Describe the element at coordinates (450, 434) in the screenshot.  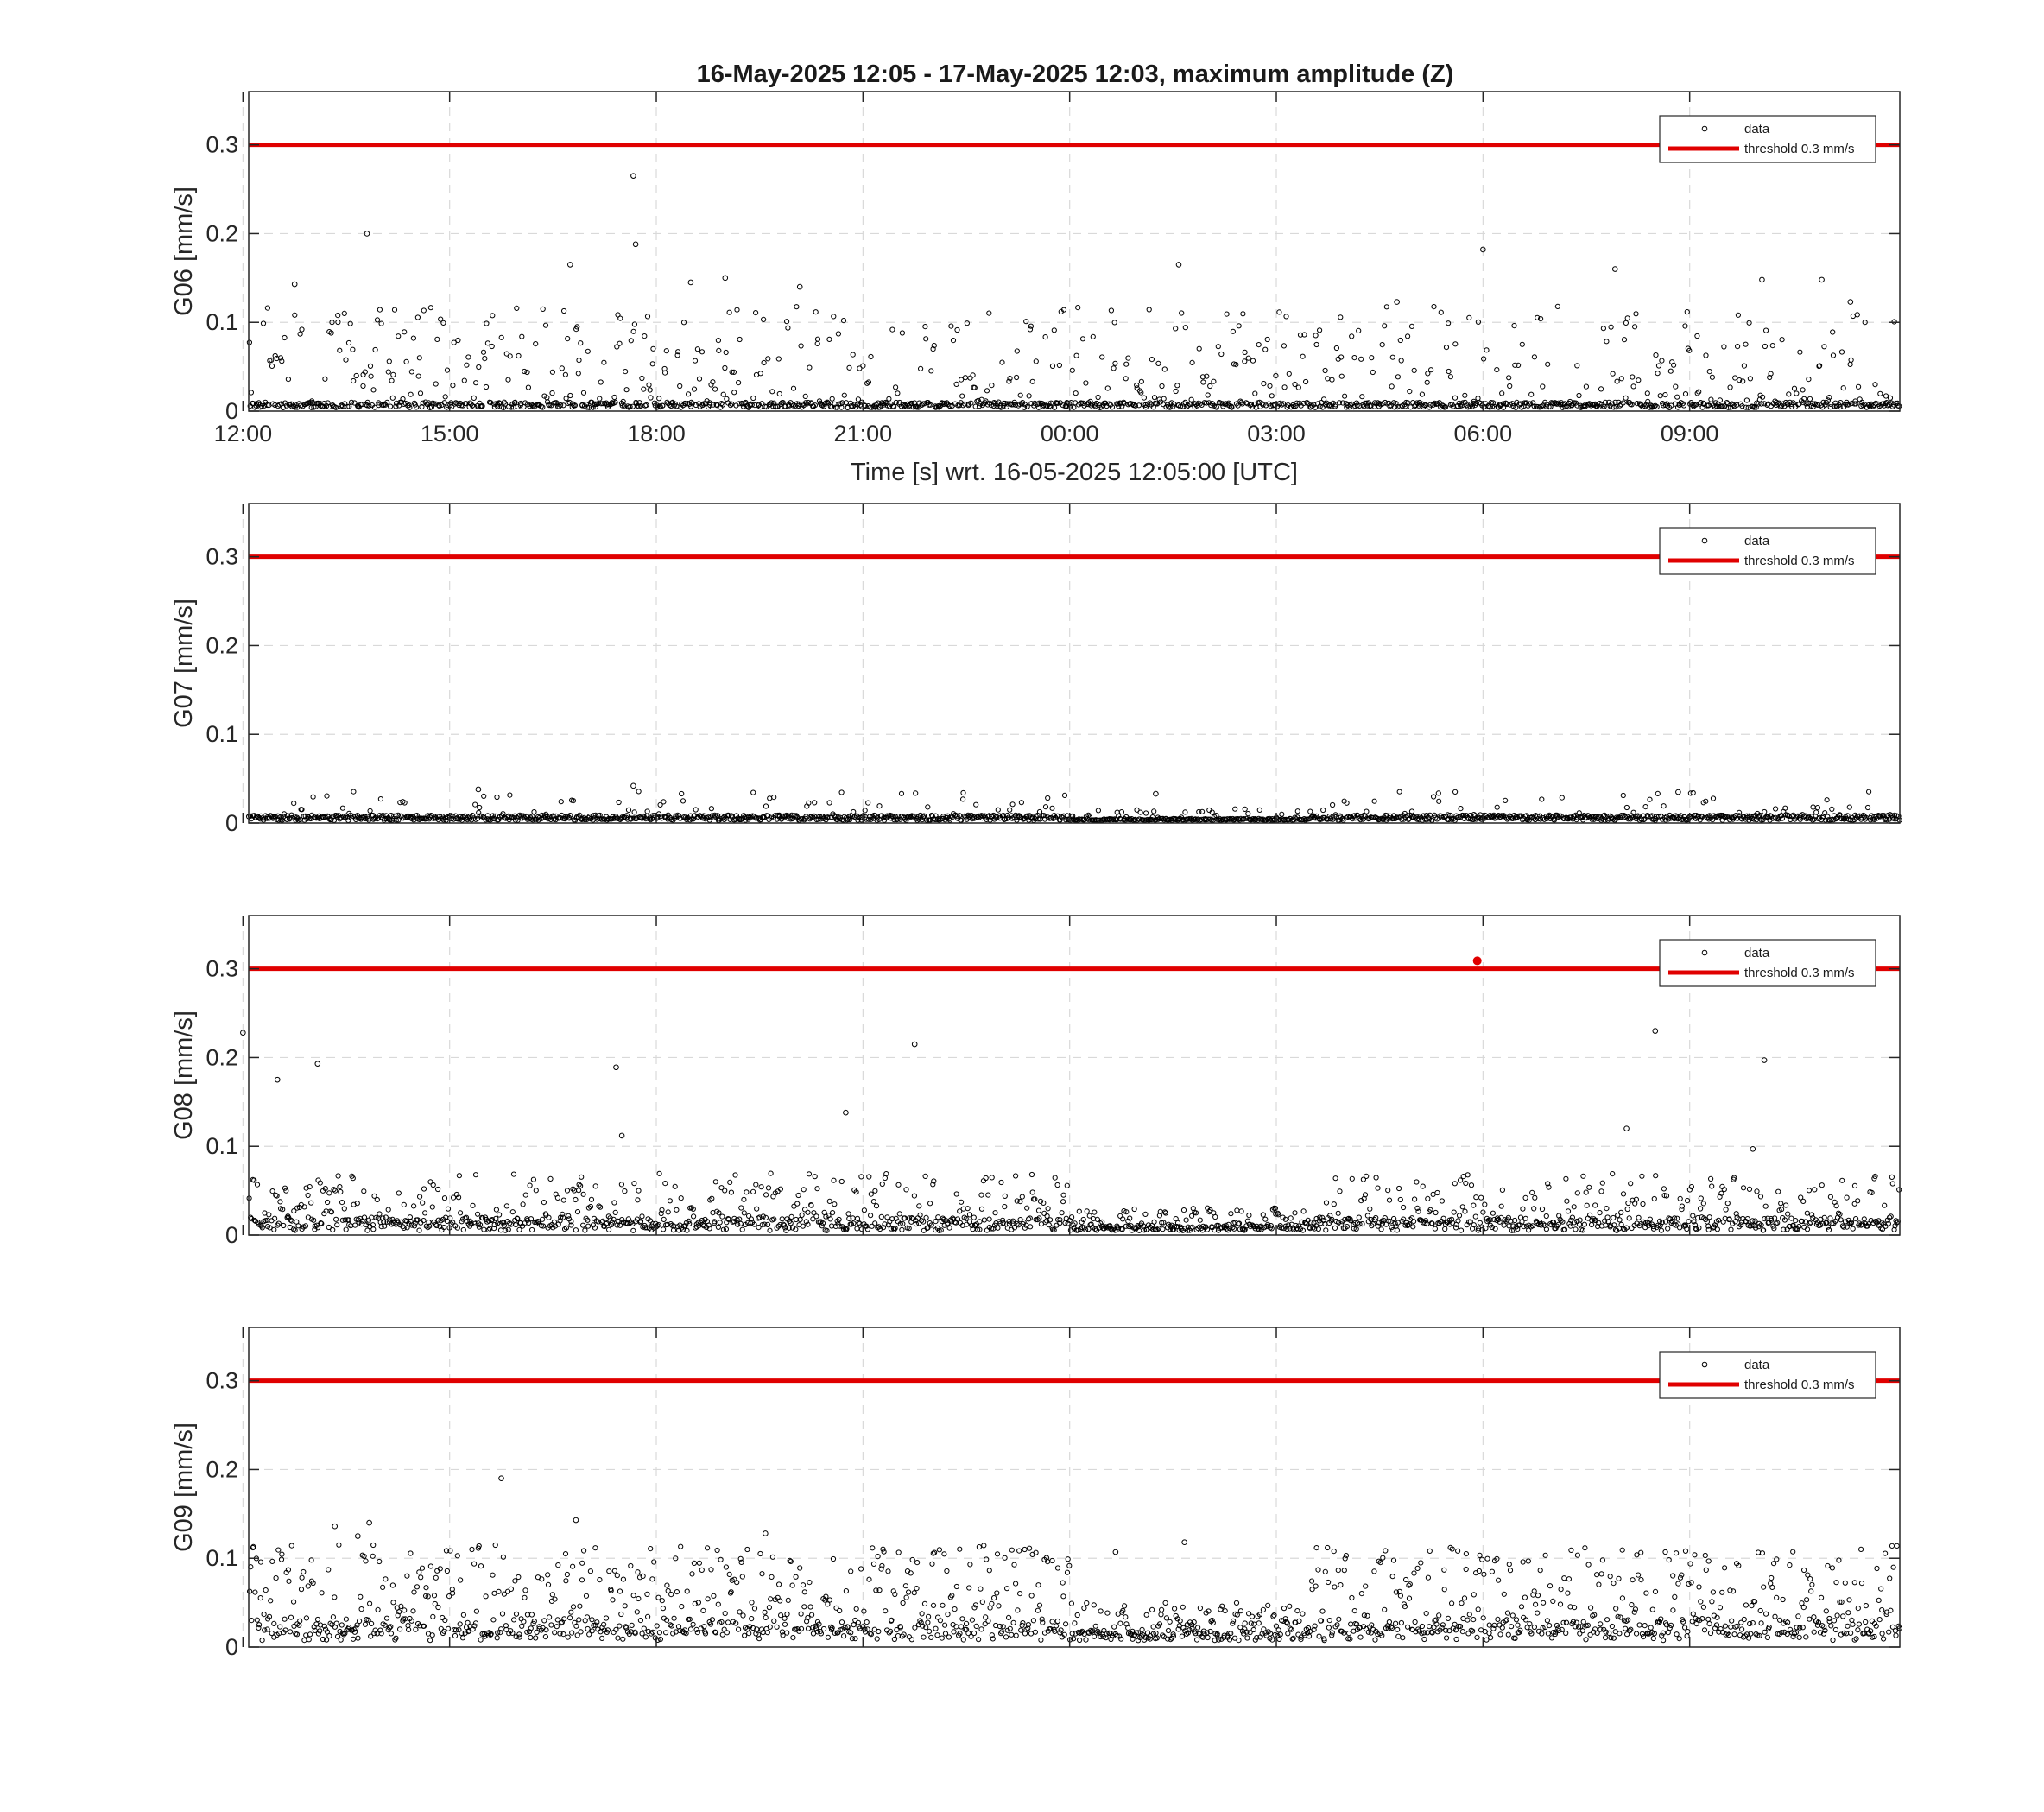
I see `x-tick-label: 15:00` at that location.